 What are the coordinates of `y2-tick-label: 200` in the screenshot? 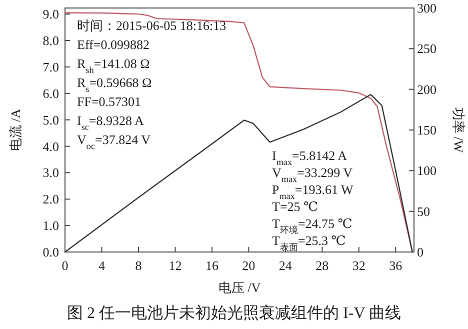 It's located at (426, 89).